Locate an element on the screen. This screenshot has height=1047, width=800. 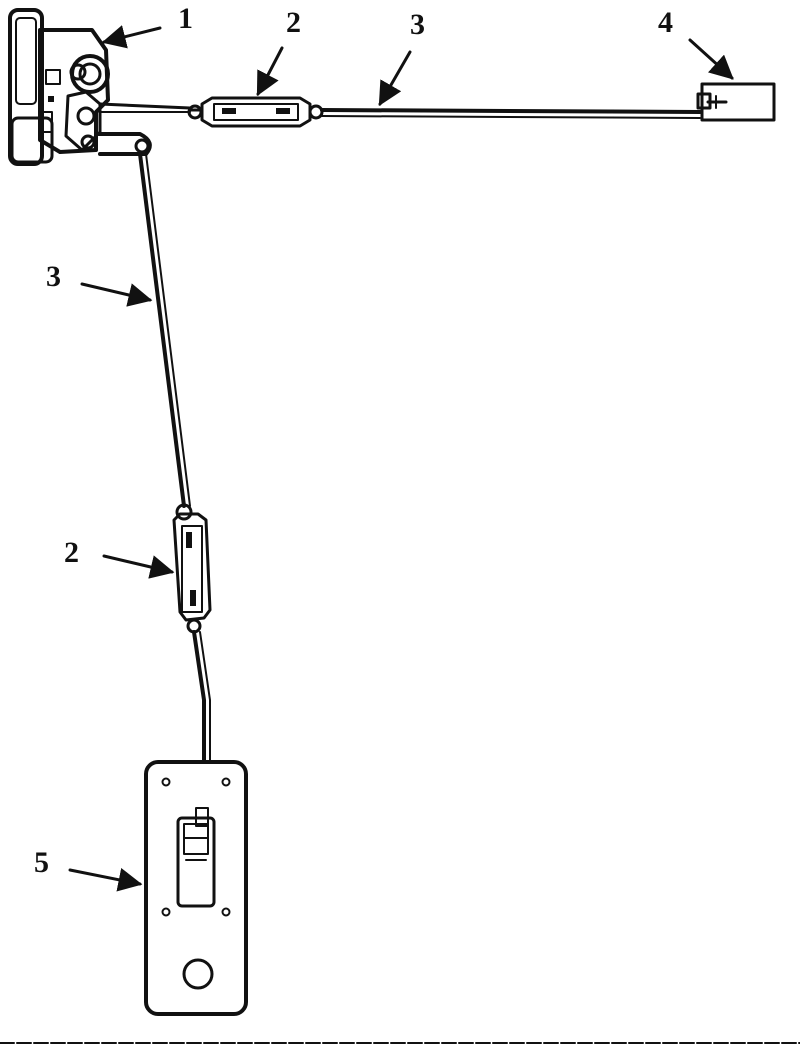
callout-2-top-adjuster: 2 is located at coordinates (293, 22).